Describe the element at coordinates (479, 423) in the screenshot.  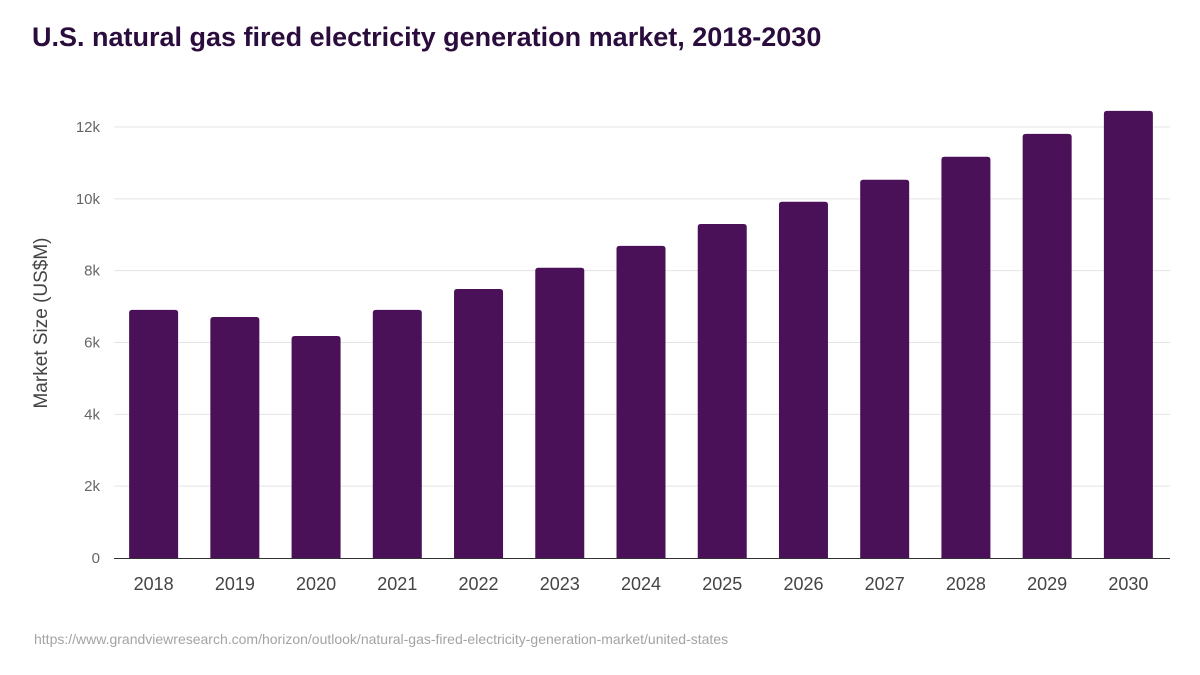
I see `bar-2022` at that location.